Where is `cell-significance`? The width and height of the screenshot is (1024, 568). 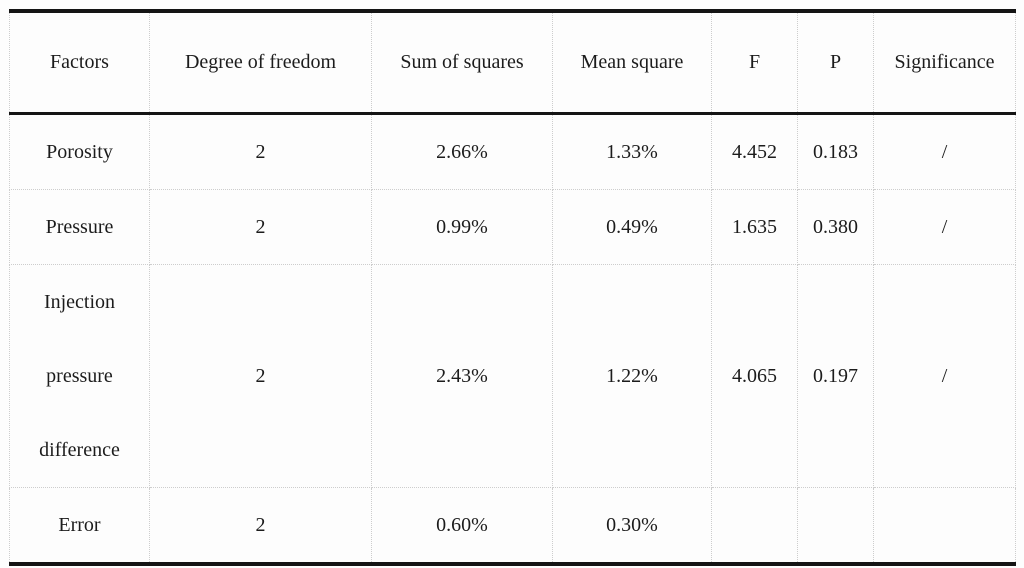
cell-significance is located at coordinates (944, 526).